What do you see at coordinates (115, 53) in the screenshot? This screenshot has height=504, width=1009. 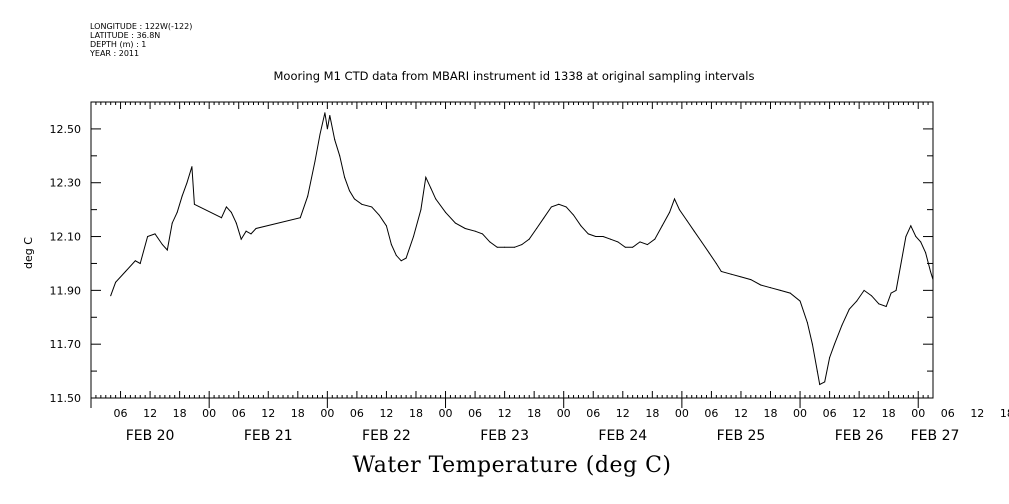 I see `meta-year: YEAR : 2011` at bounding box center [115, 53].